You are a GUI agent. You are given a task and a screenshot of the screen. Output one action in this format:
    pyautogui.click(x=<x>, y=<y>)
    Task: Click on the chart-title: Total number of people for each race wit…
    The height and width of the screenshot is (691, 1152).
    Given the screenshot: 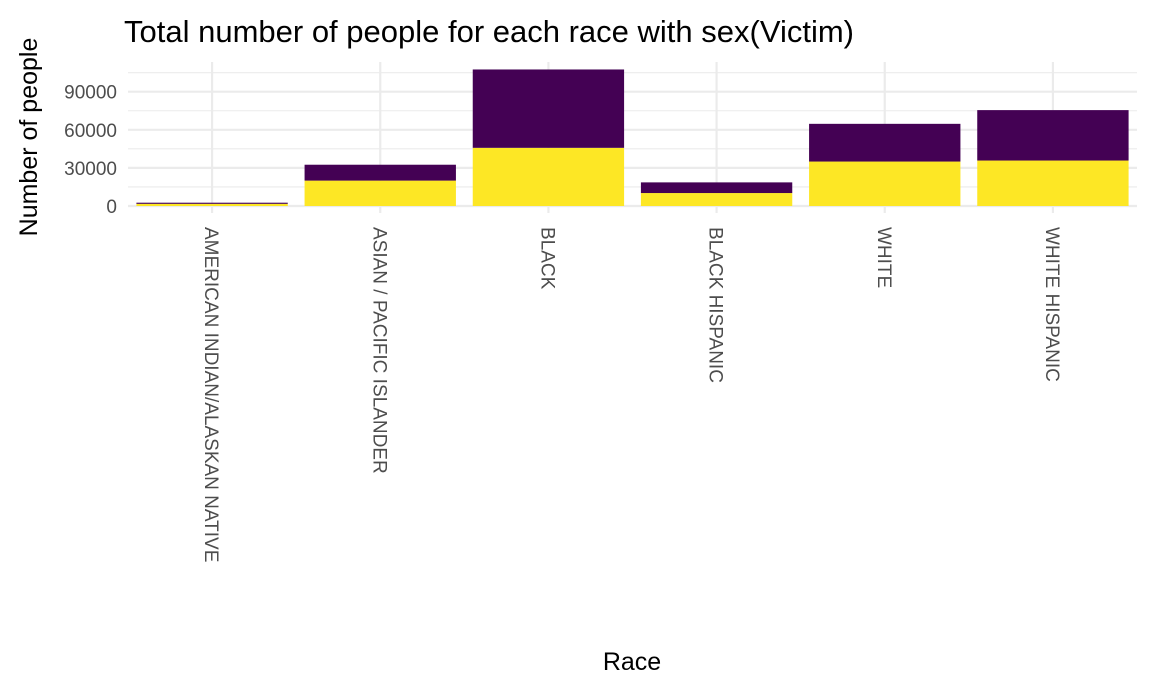 What is the action you would take?
    pyautogui.click(x=489, y=31)
    